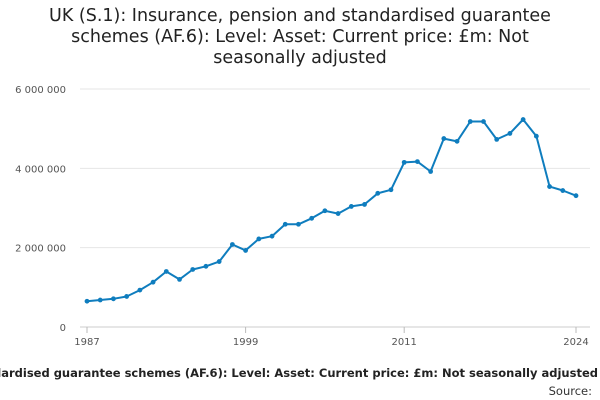  What do you see at coordinates (40, 169) in the screenshot?
I see `y-tick-label: 4 000 000` at bounding box center [40, 169].